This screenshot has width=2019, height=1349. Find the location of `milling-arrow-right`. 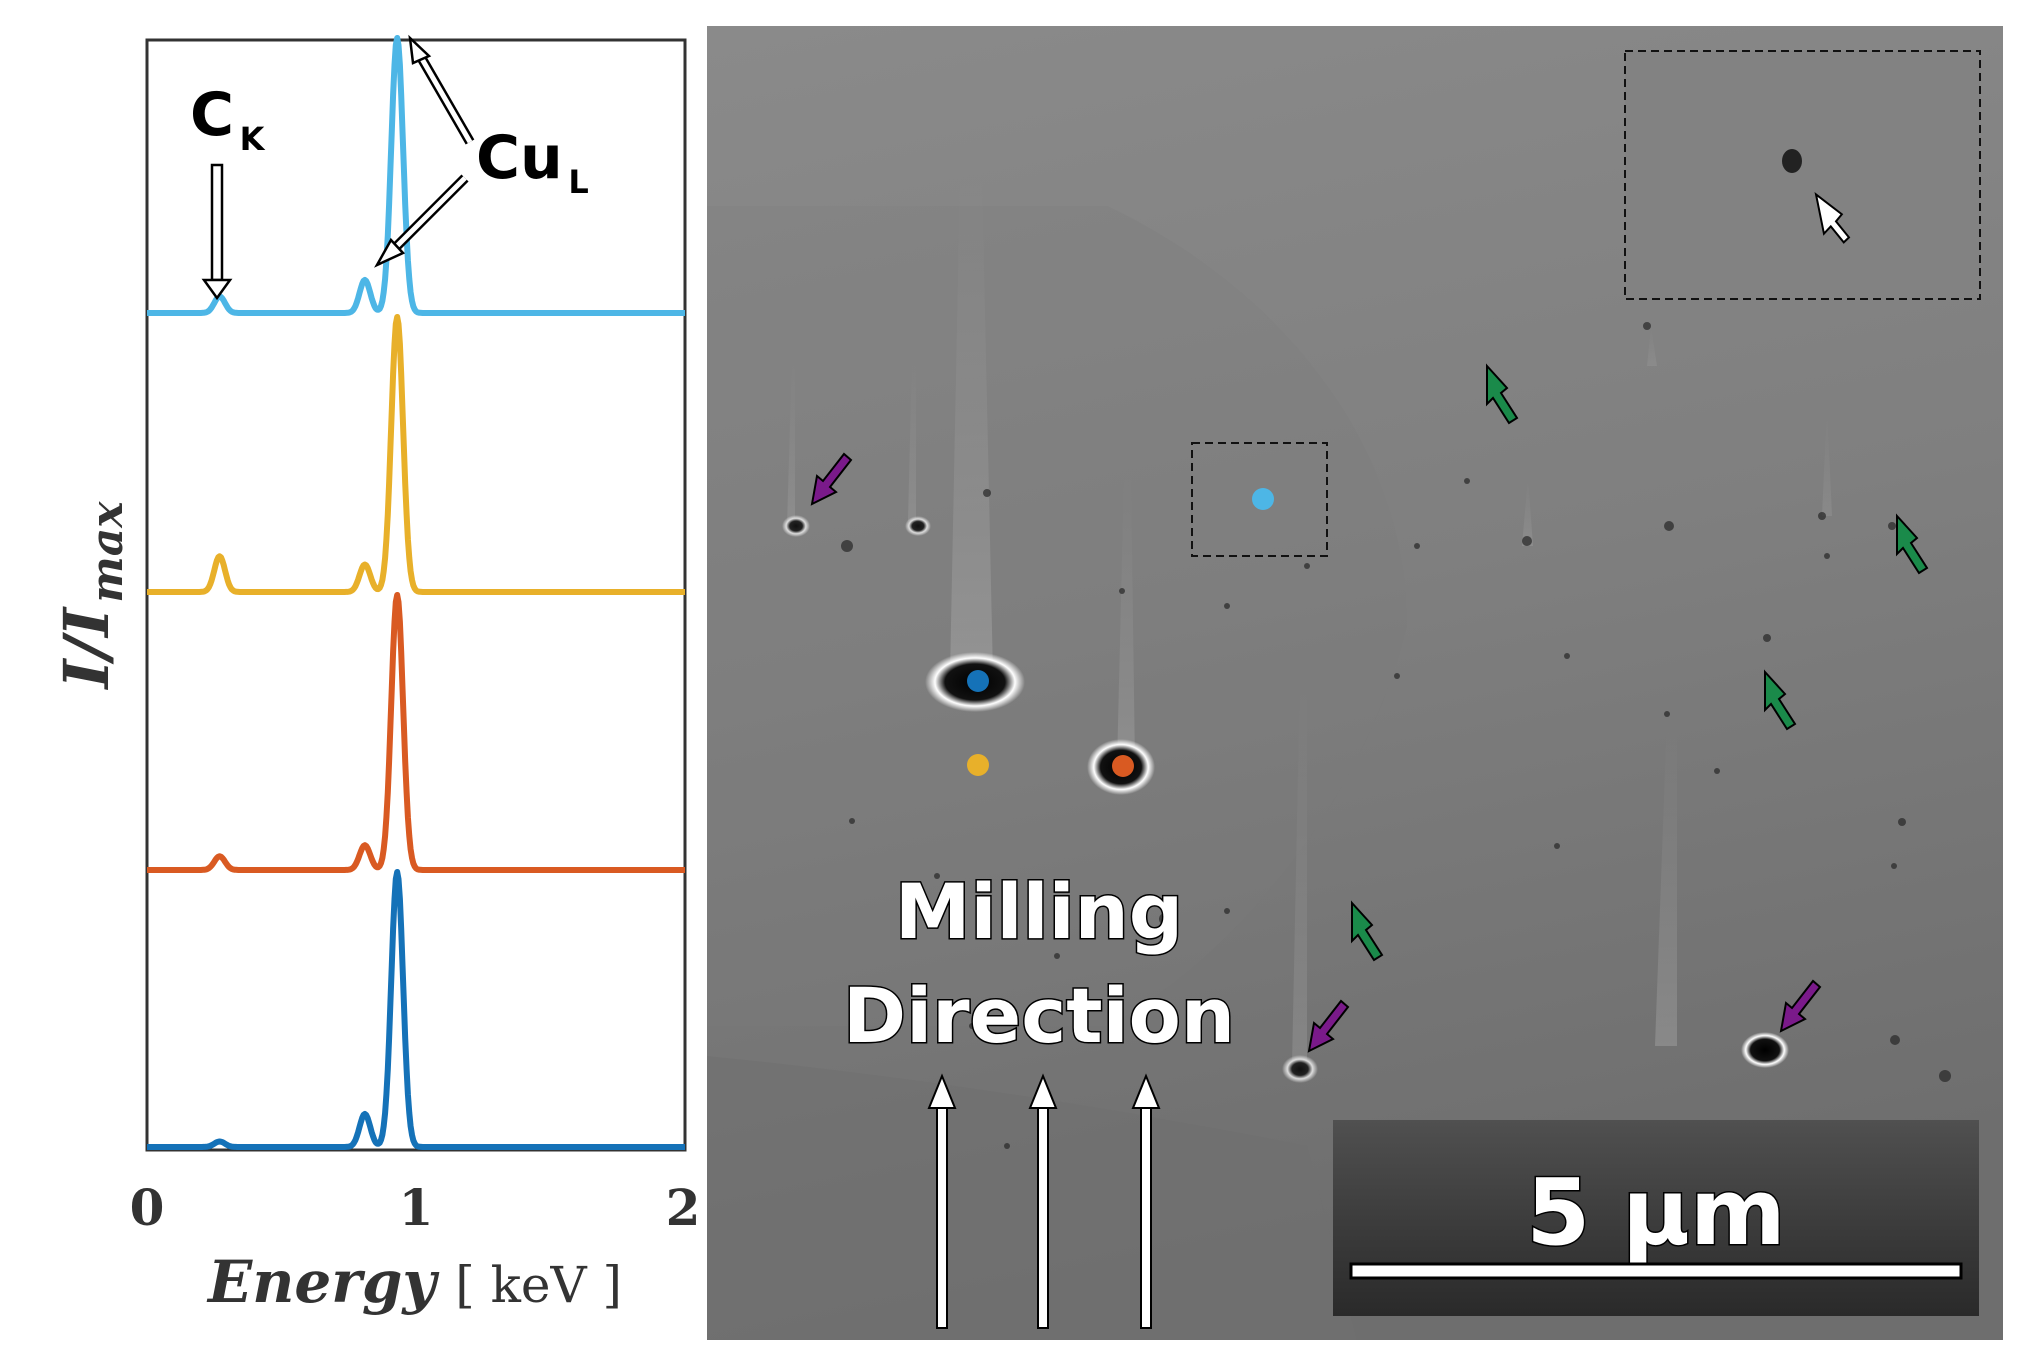

milling-arrow-right is located at coordinates (1146, 1201).